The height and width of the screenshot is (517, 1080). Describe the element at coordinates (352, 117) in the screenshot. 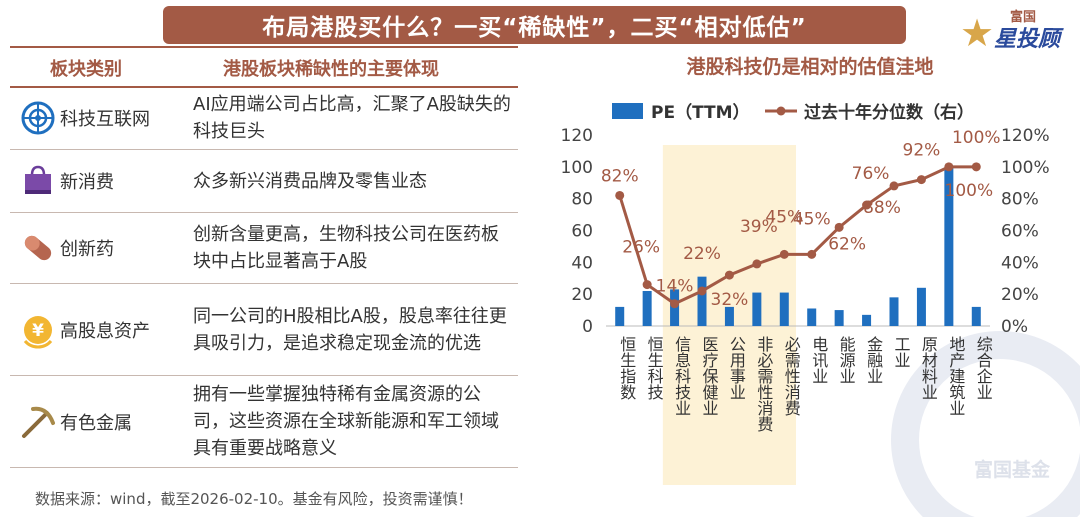

I see `description-text: AI应用端公司占比高，汇聚了A股缺失的科技巨头` at that location.